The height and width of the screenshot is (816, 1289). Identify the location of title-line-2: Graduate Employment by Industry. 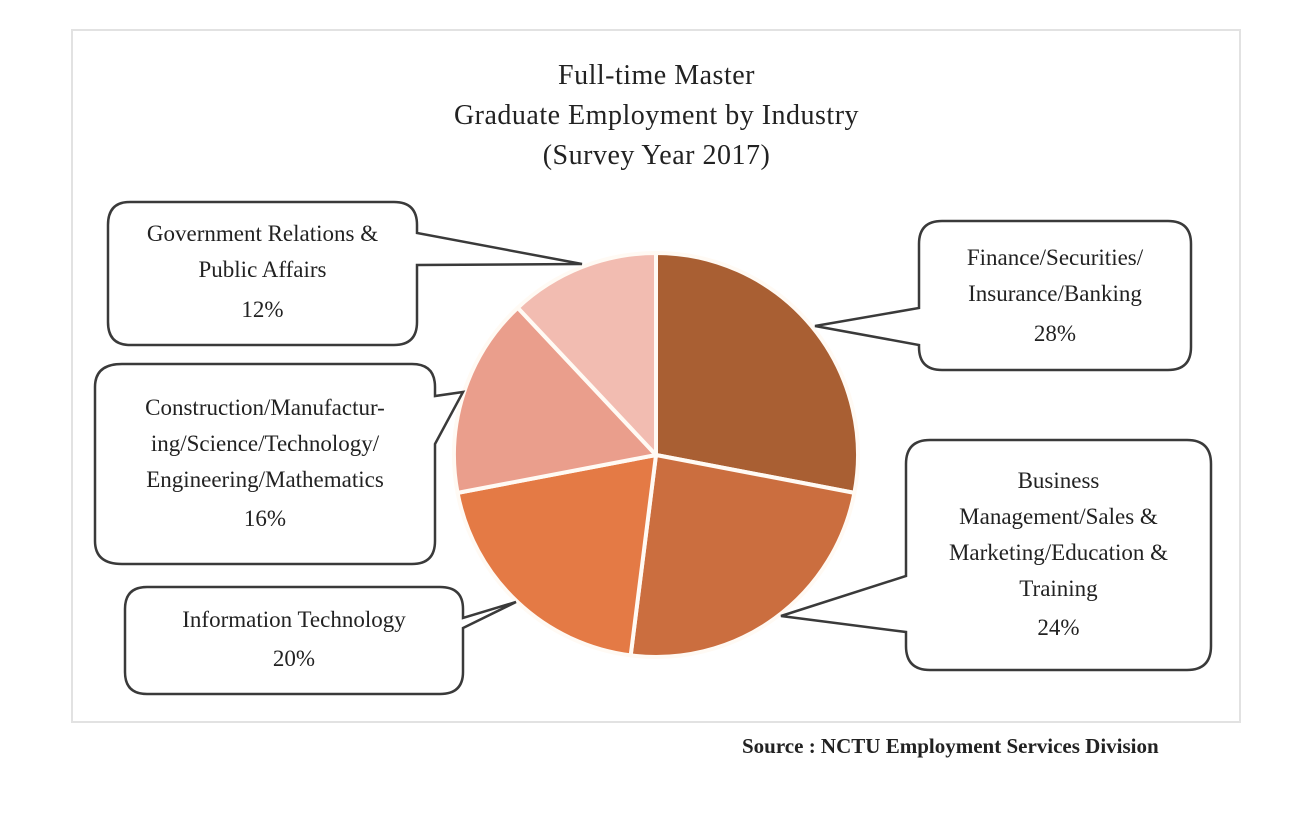
(656, 115).